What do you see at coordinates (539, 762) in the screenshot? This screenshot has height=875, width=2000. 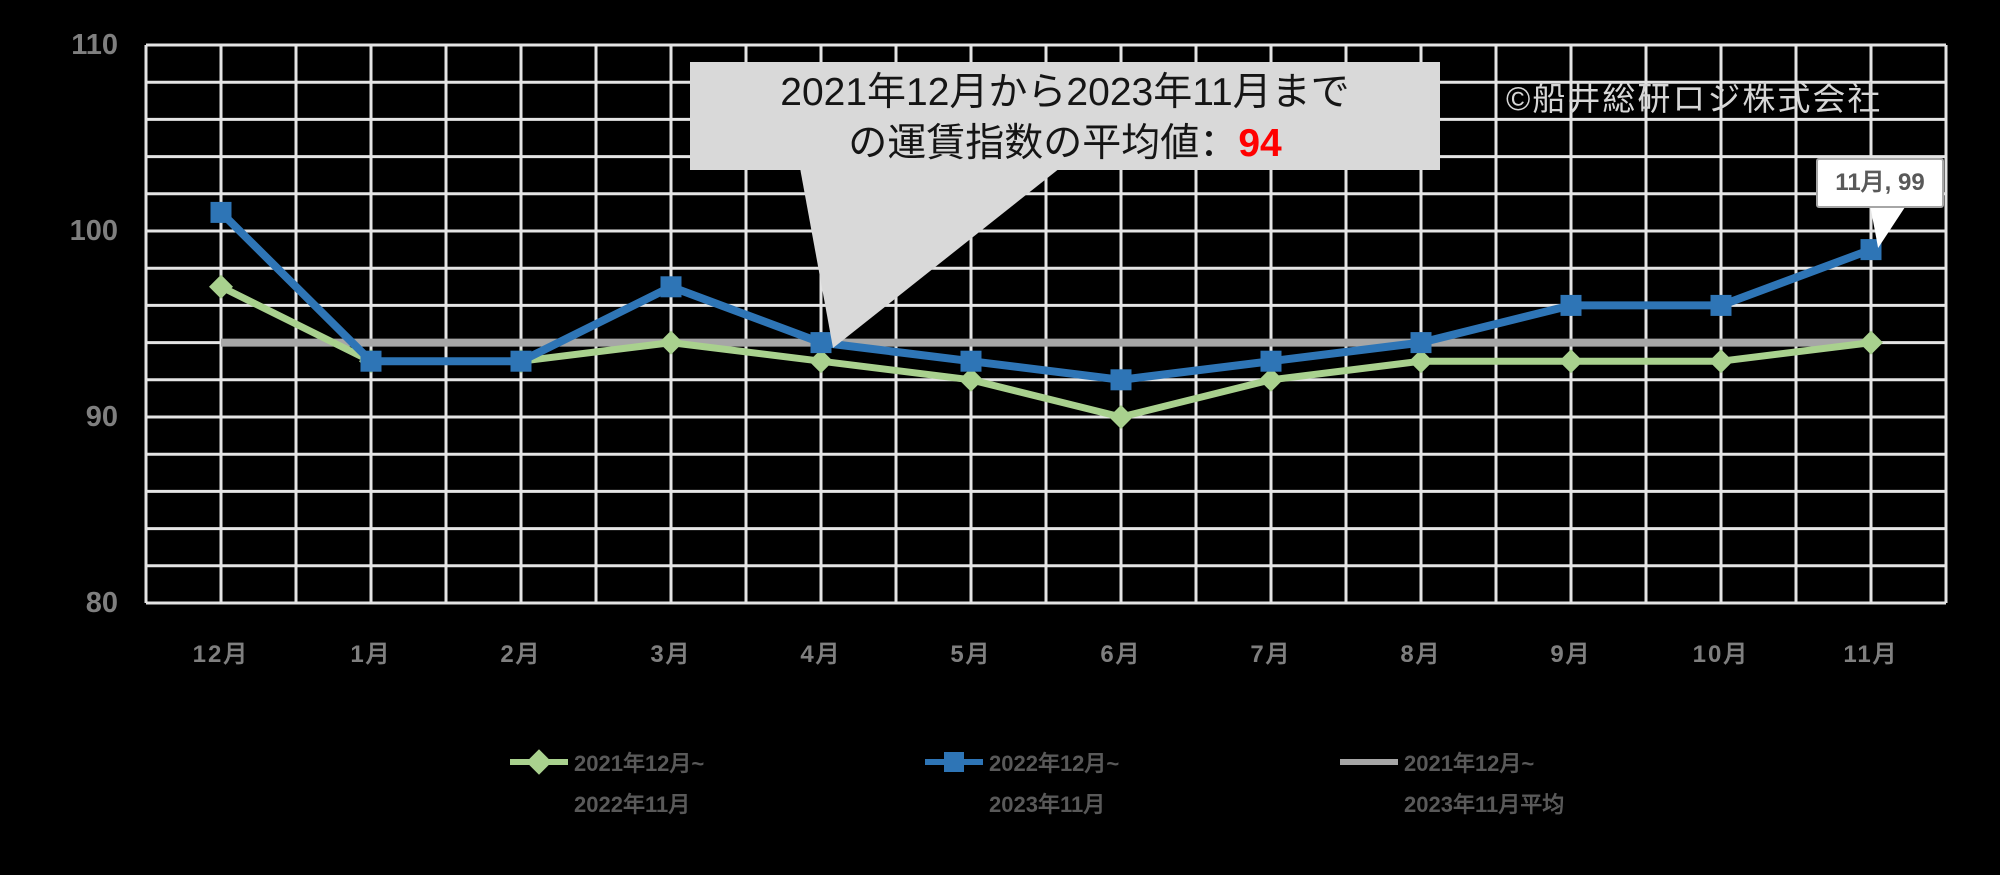 I see `green-line-diamond-marker-icon` at bounding box center [539, 762].